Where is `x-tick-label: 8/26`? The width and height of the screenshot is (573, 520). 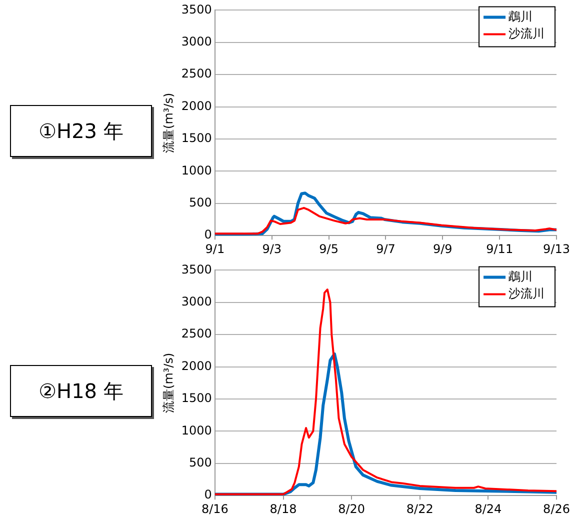 x-tick-label: 8/26 is located at coordinates (556, 509).